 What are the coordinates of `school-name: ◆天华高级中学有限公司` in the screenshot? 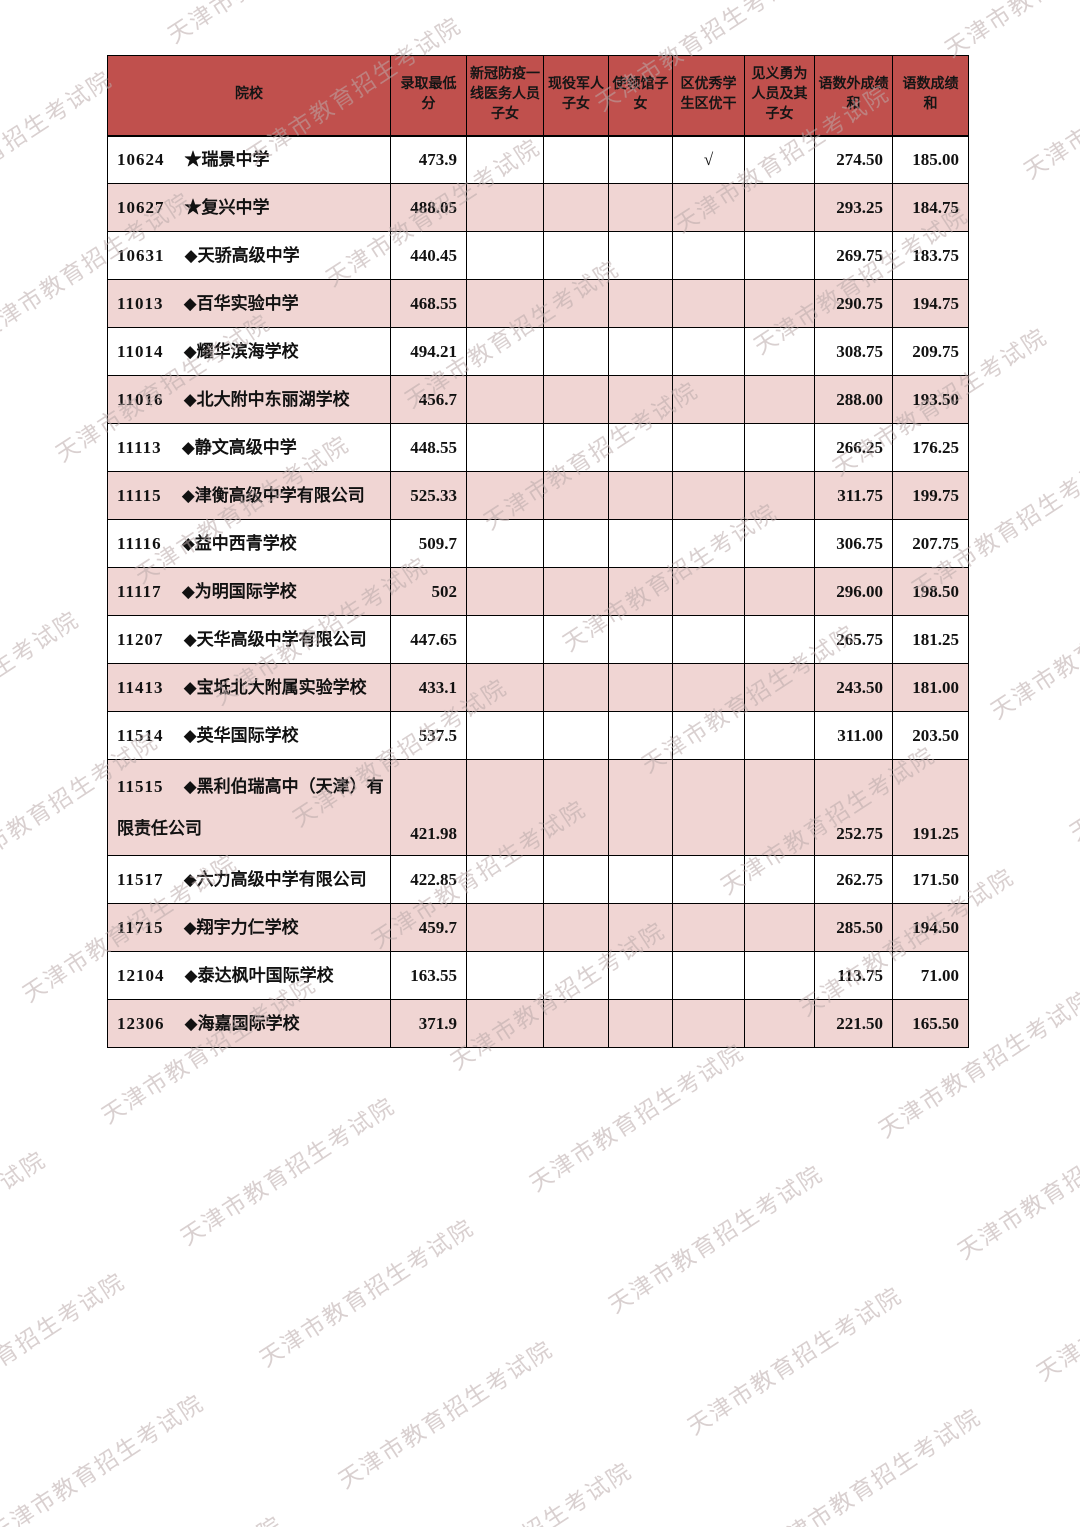 It's located at (275, 639).